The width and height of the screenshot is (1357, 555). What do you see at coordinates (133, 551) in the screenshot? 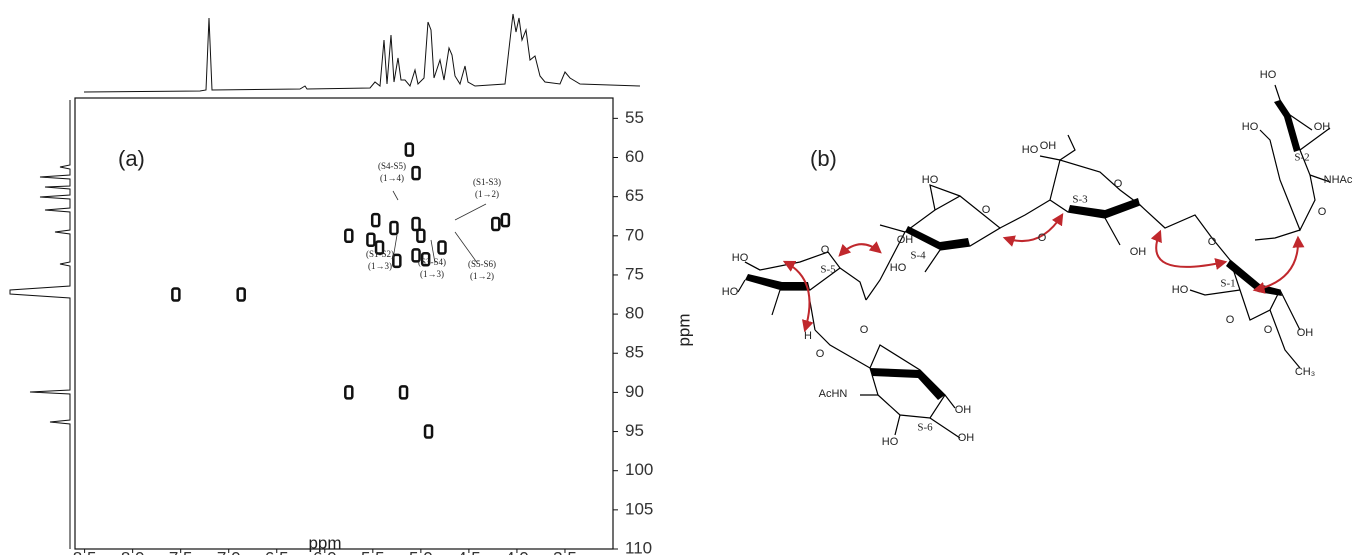
I see `x-tick-label: 8.0` at bounding box center [133, 551].